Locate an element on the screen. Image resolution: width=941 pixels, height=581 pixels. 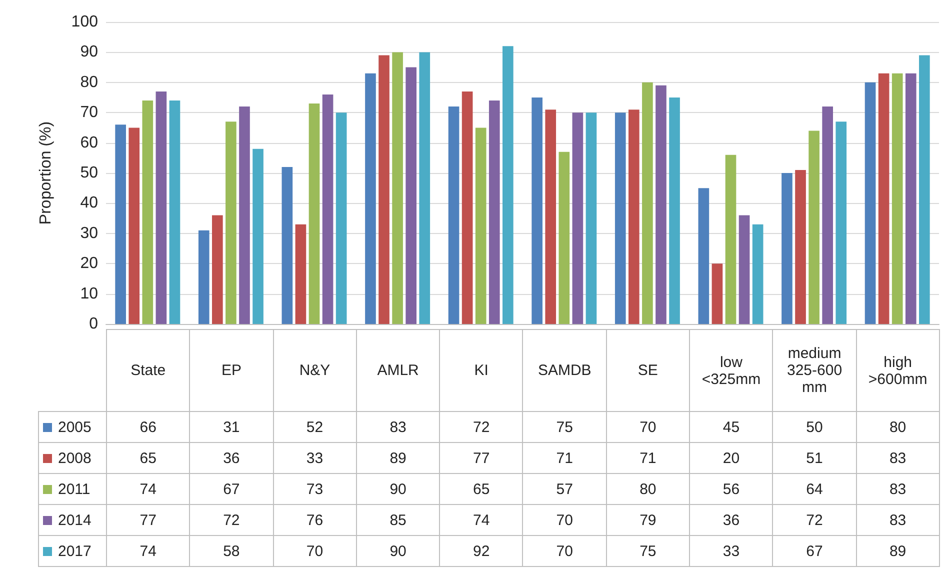
y-tick-label: 60 is located at coordinates (89, 143).